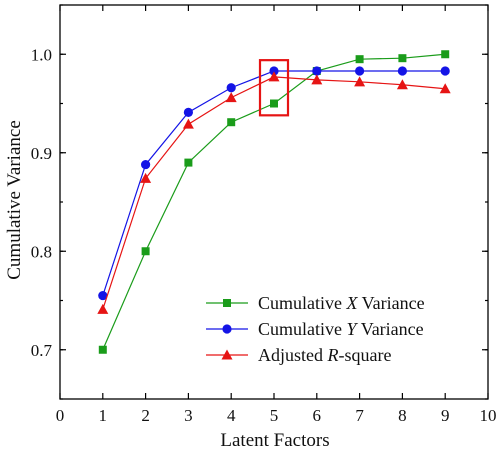 The width and height of the screenshot is (500, 458). I want to click on legend-label: Cumulative X Variance, so click(341, 303).